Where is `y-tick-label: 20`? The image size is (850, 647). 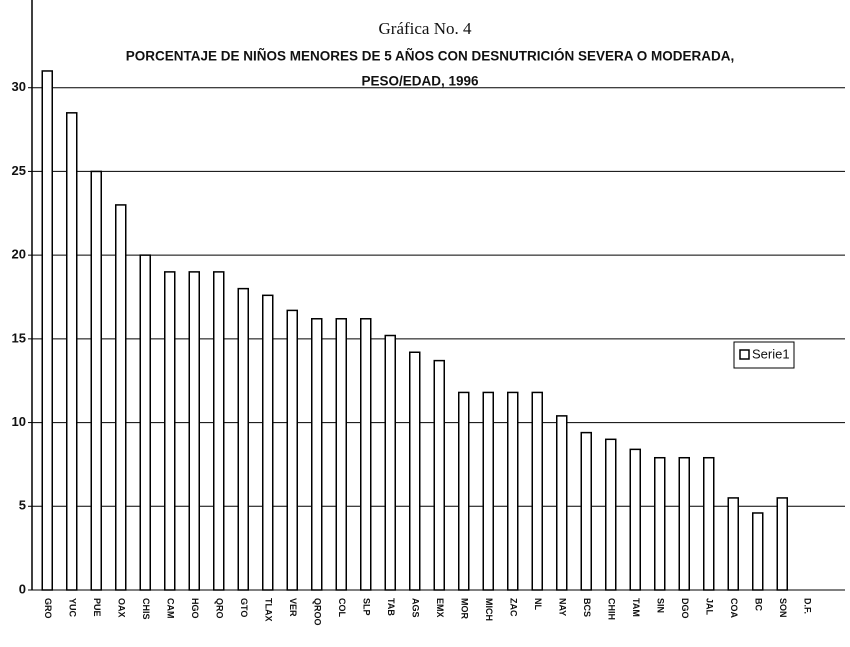
y-tick-label: 20 is located at coordinates (19, 254).